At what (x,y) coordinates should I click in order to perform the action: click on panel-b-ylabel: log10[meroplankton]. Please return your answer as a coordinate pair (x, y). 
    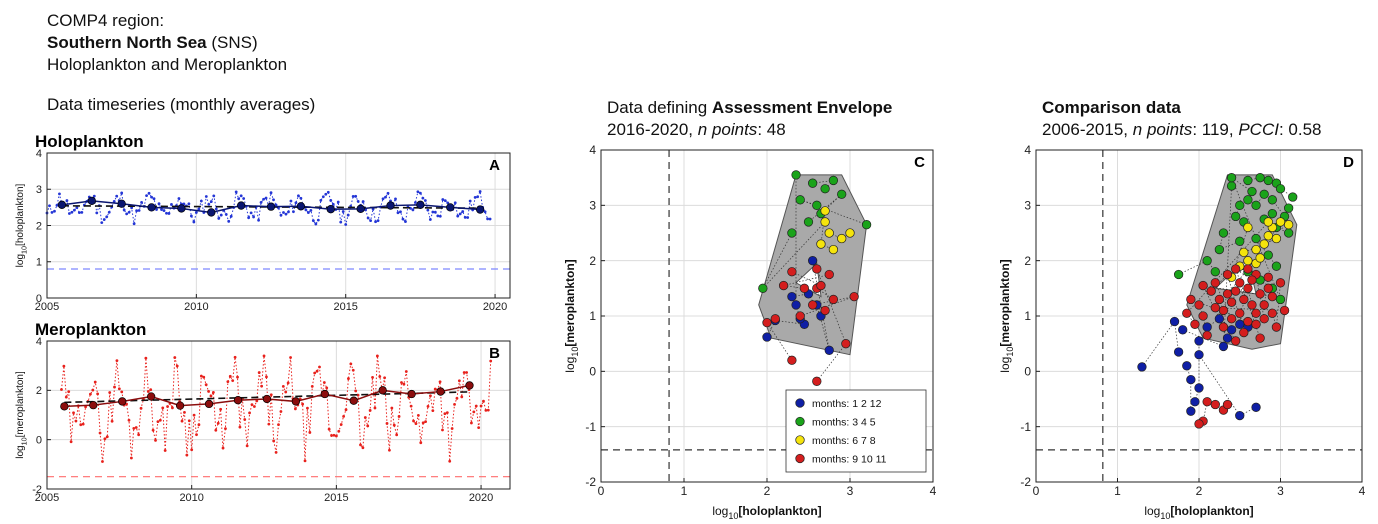
    Looking at the image, I should click on (22, 415).